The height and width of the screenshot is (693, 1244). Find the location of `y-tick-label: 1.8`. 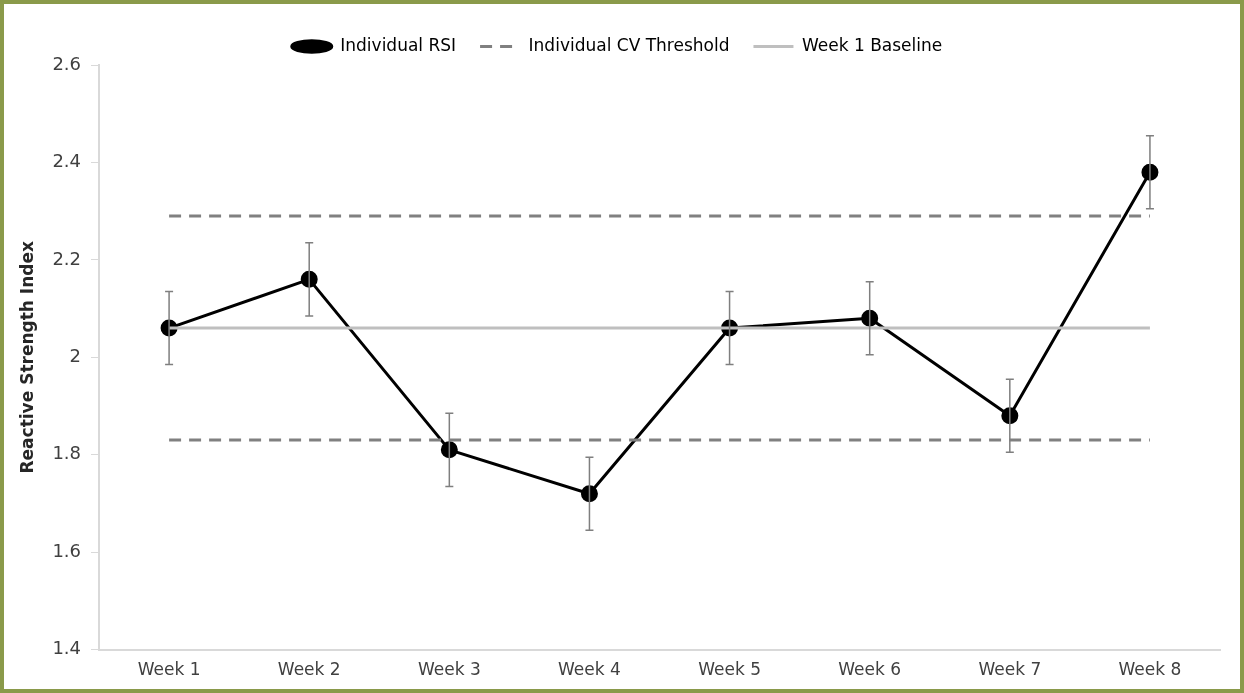

y-tick-label: 1.8 is located at coordinates (67, 453).